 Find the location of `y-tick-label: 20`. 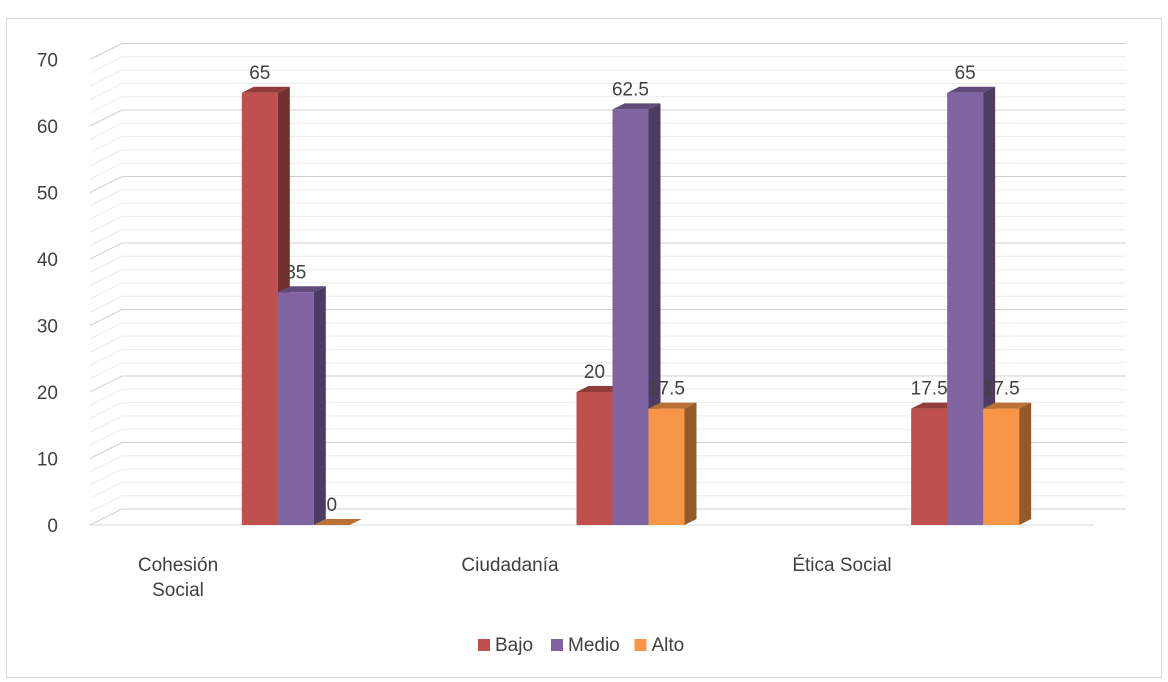

y-tick-label: 20 is located at coordinates (47, 393).